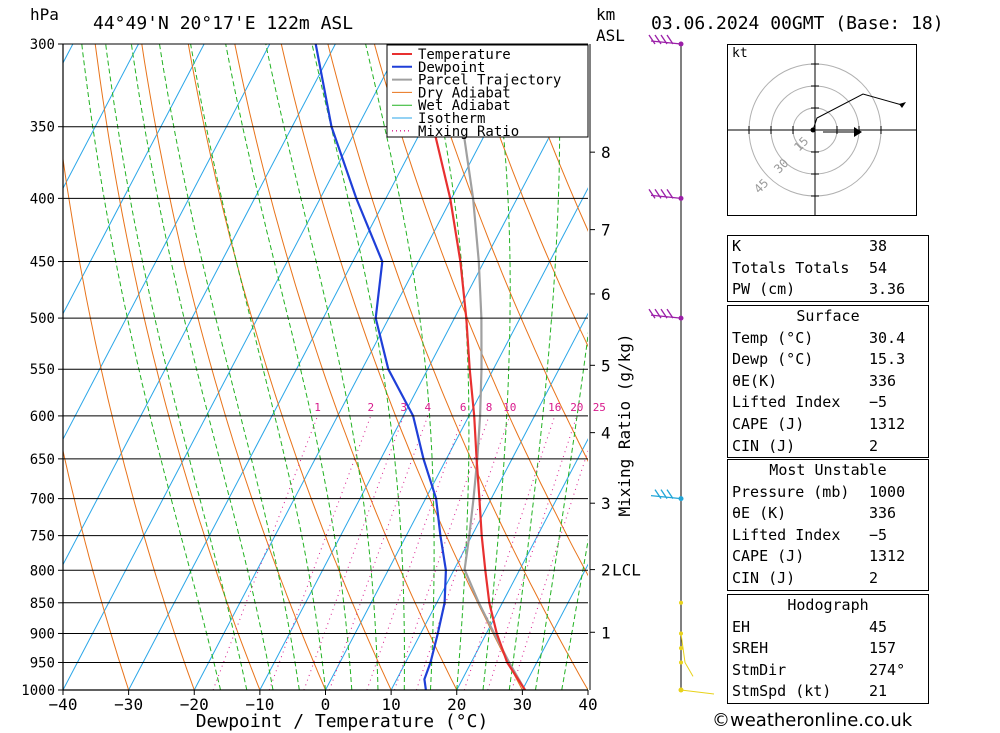 This screenshot has height=733, width=1000. What do you see at coordinates (791, 267) in the screenshot?
I see `index-label: Totals Totals` at bounding box center [791, 267].